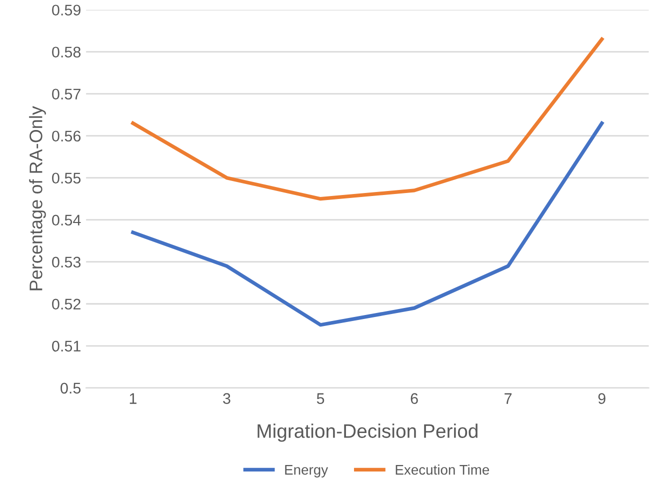 The image size is (662, 491). Describe the element at coordinates (320, 398) in the screenshot. I see `x-tick-label: 5` at that location.